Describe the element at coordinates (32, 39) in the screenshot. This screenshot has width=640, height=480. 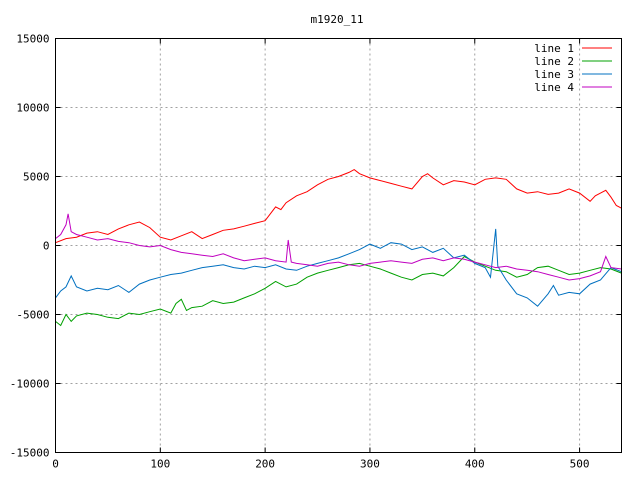
I see `y-tick-label: 15000` at that location.